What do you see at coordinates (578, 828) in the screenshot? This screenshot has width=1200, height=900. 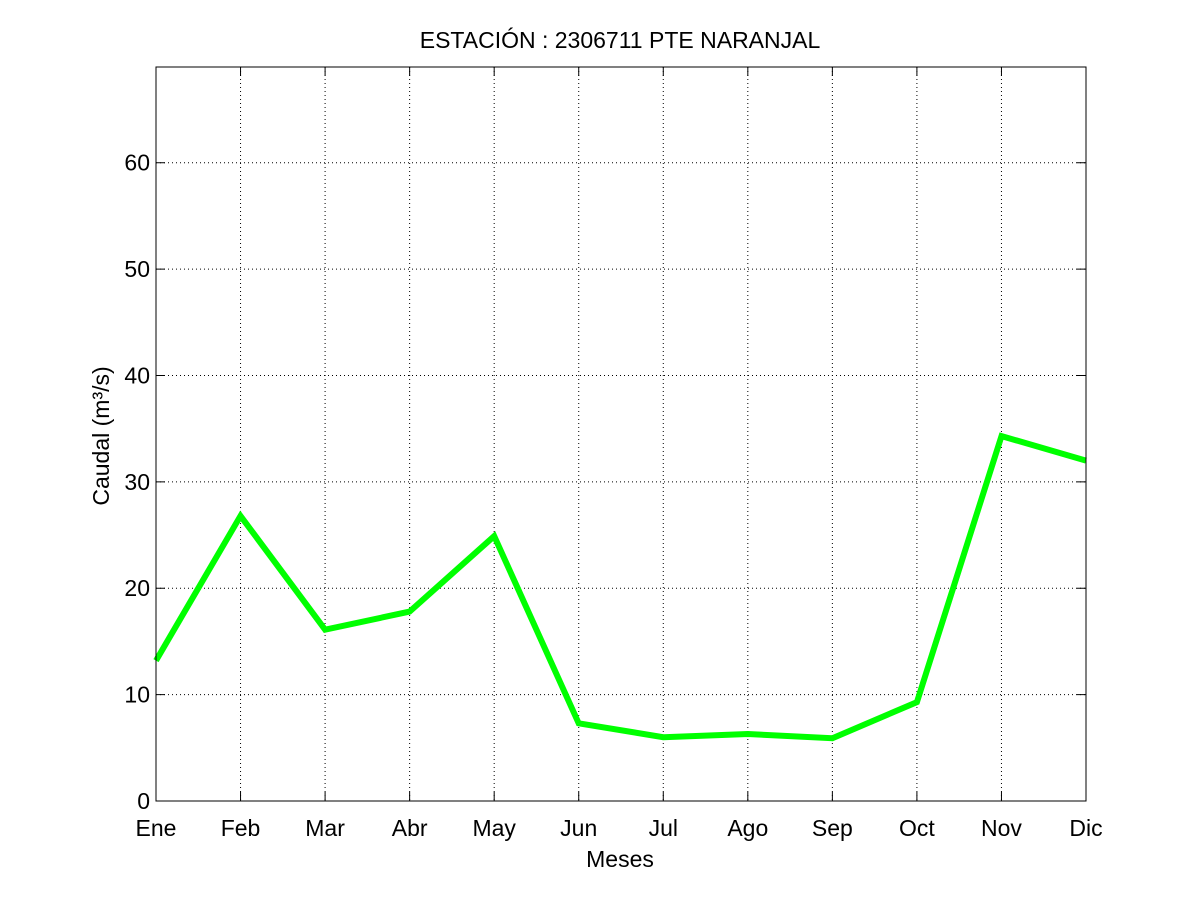 I see `x-tick-label: Jun` at bounding box center [578, 828].